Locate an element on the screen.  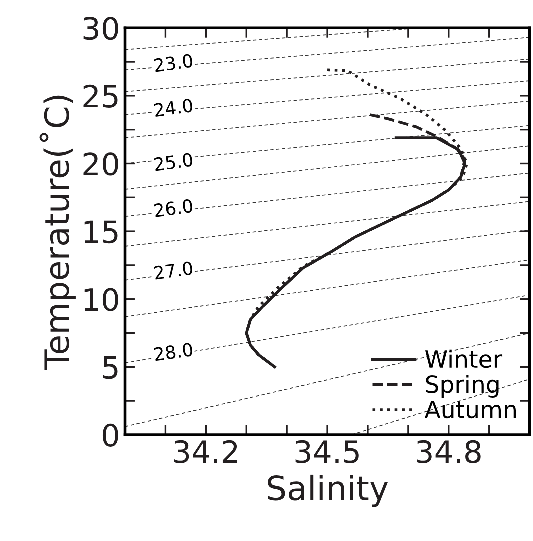
annotation: 26.0 is located at coordinates (174, 208).